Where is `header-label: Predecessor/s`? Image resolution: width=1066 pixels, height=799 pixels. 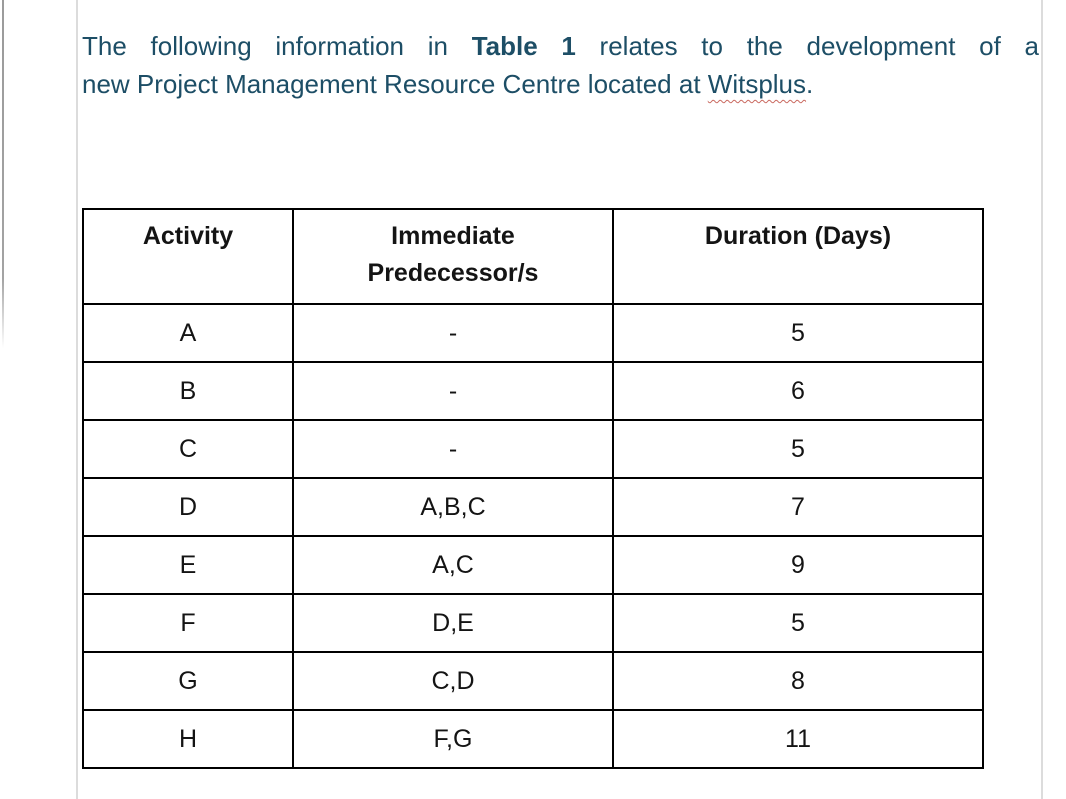 header-label: Predecessor/s is located at coordinates (453, 273).